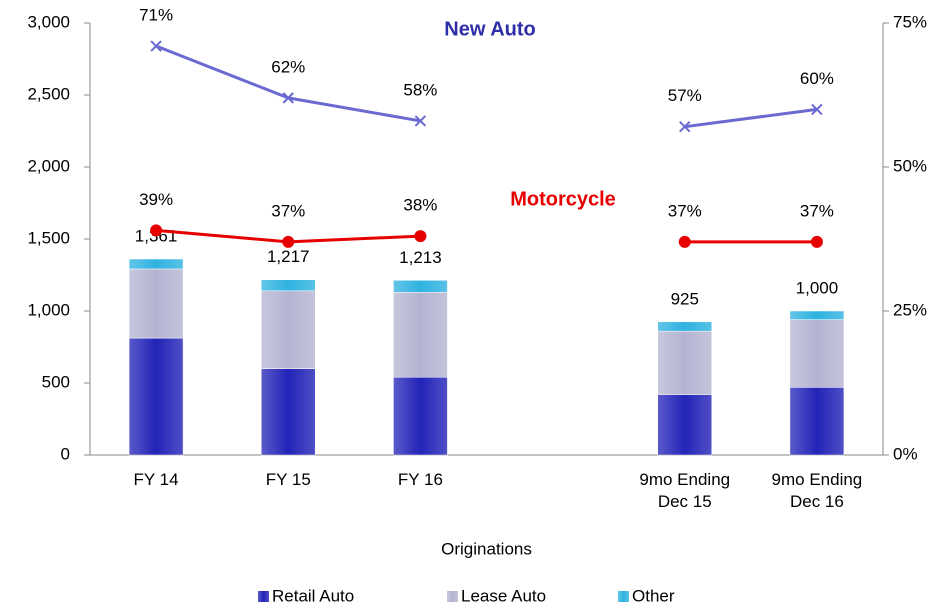 This screenshot has height=607, width=945. I want to click on data-label: 71%, so click(156, 15).